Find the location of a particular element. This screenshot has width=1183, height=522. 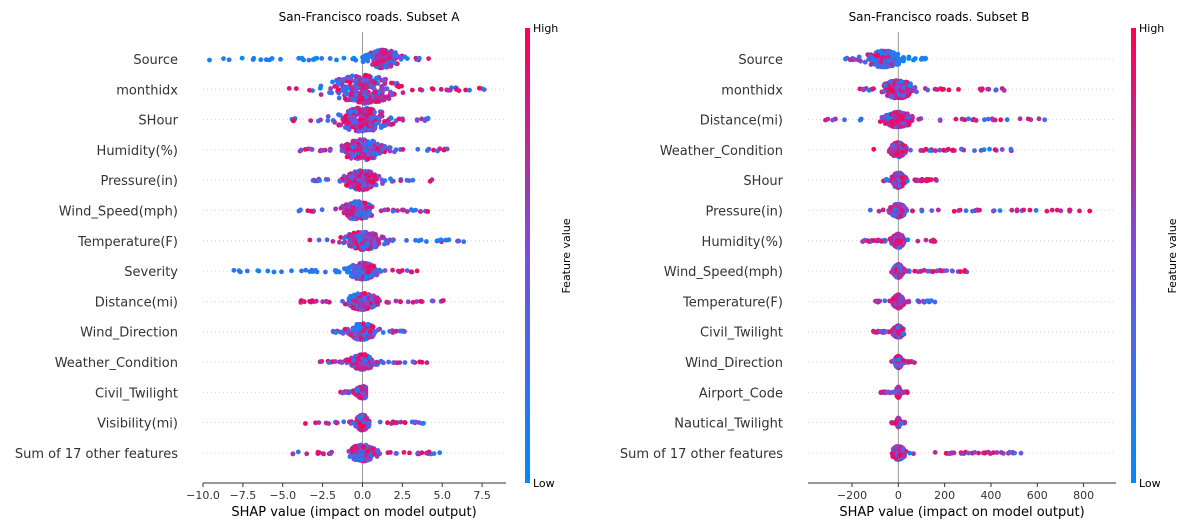

feature-label: Wind_Direction is located at coordinates (129, 333).